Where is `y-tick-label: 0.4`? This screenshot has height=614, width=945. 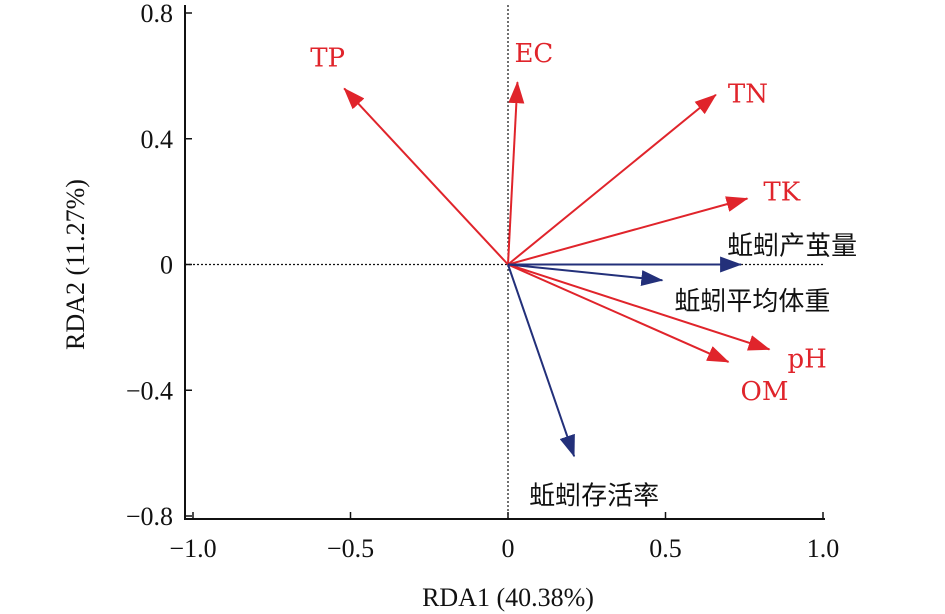
y-tick-label: 0.4 is located at coordinates (157, 139).